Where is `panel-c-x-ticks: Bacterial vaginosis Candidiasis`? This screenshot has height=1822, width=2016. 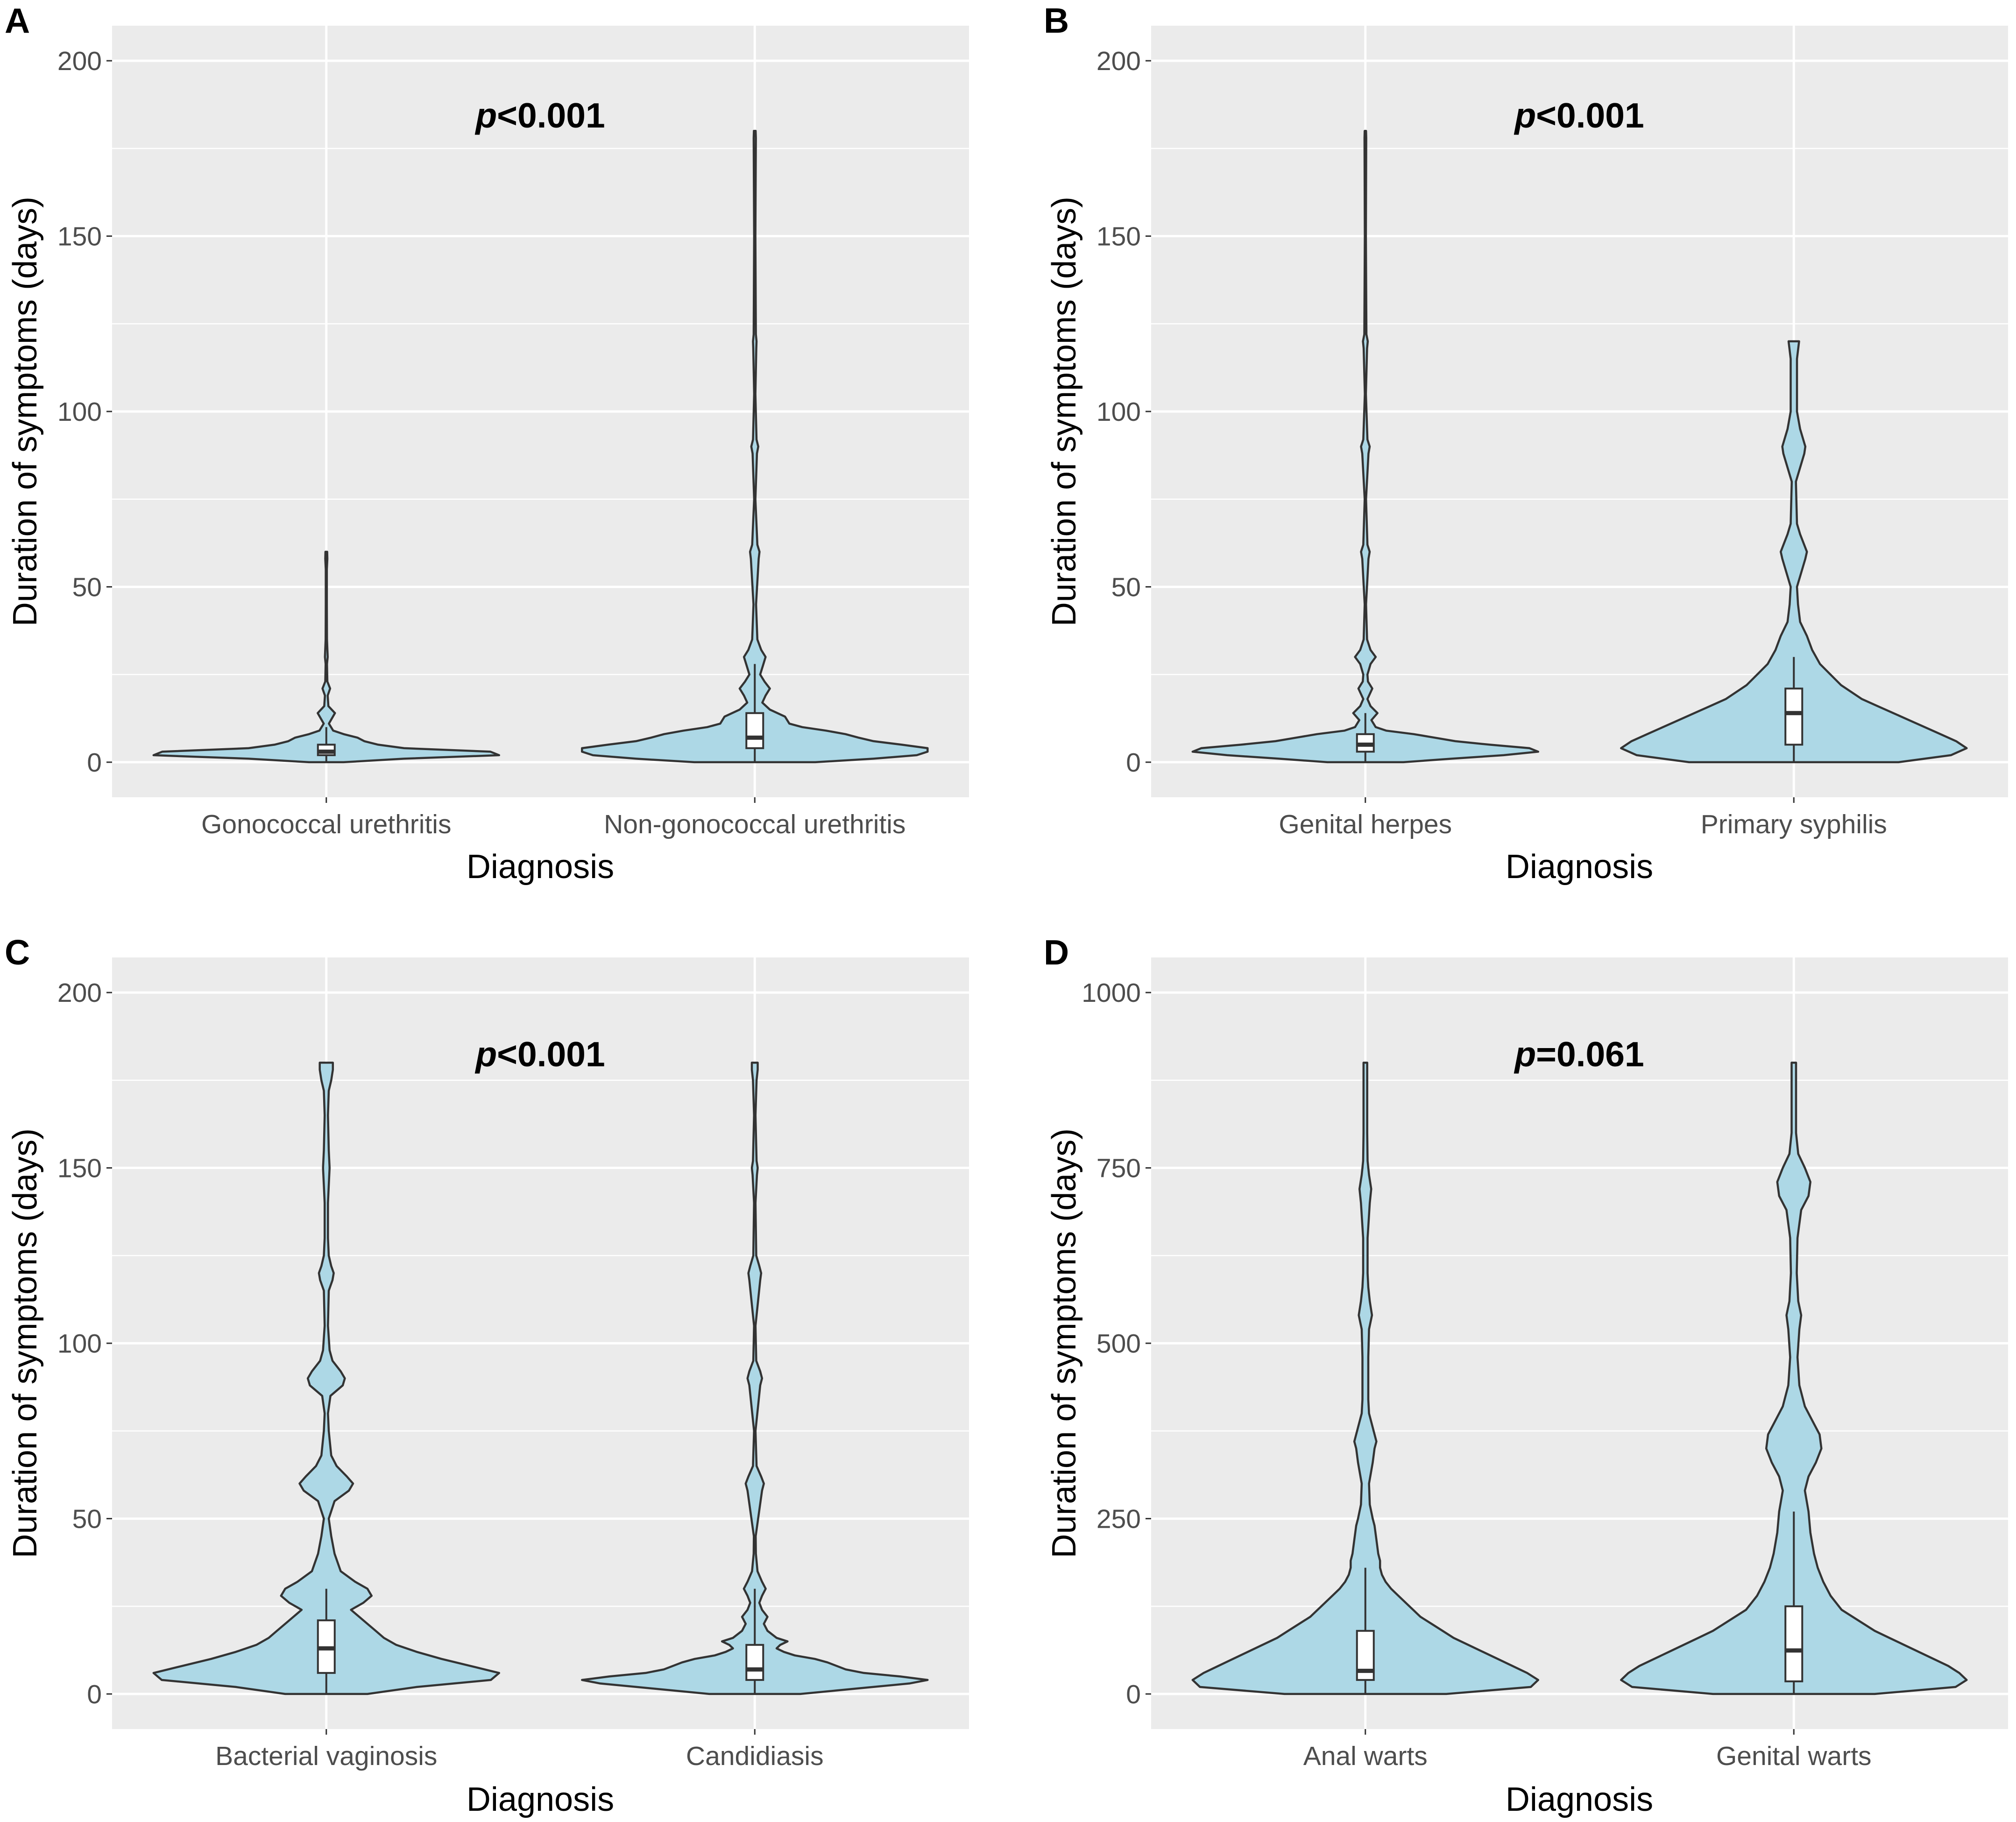 panel-c-x-ticks: Bacterial vaginosis Candidiasis is located at coordinates (519, 1750).